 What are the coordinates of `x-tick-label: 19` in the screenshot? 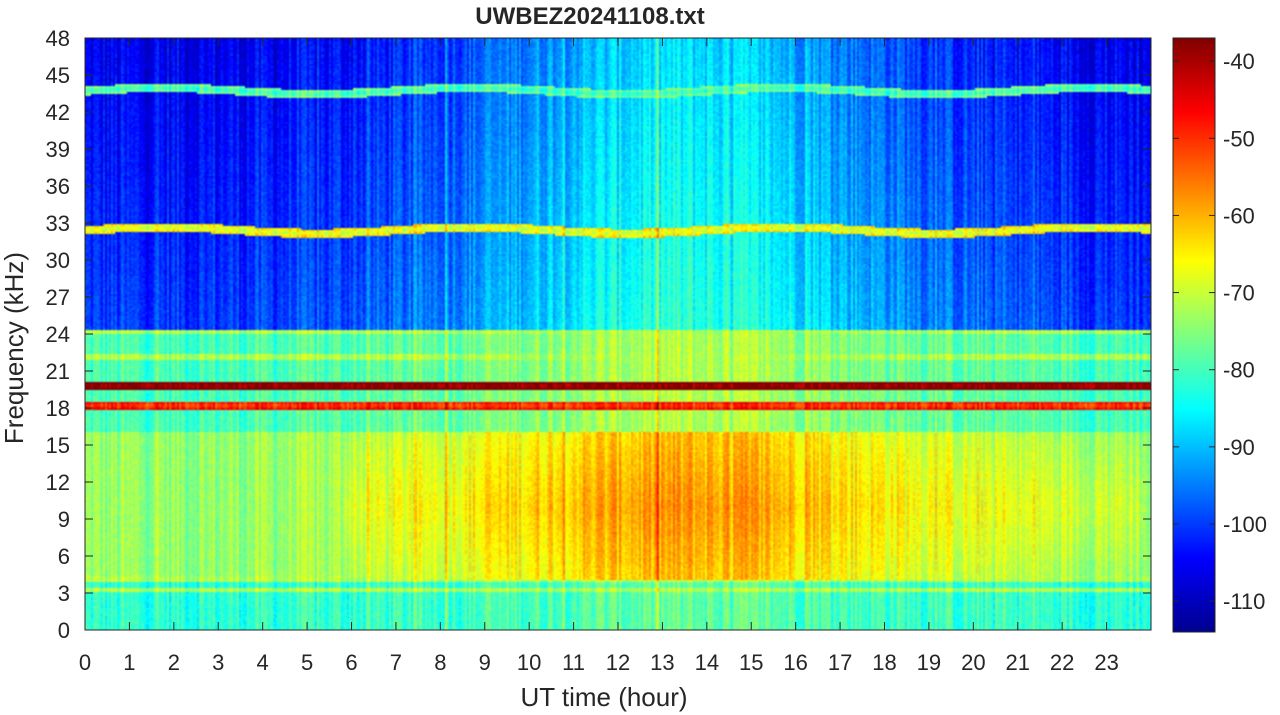 It's located at (929, 662).